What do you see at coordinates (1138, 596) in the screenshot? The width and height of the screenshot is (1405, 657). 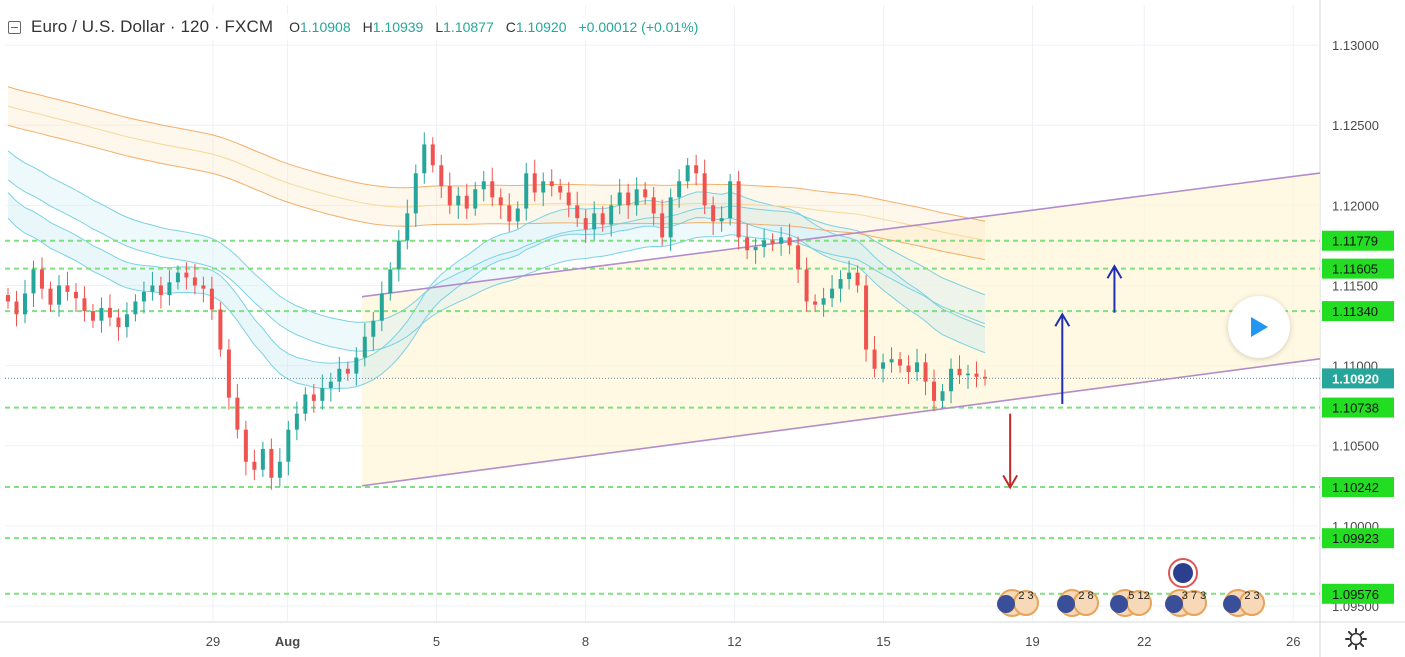 I see `event-count: 5 12` at bounding box center [1138, 596].